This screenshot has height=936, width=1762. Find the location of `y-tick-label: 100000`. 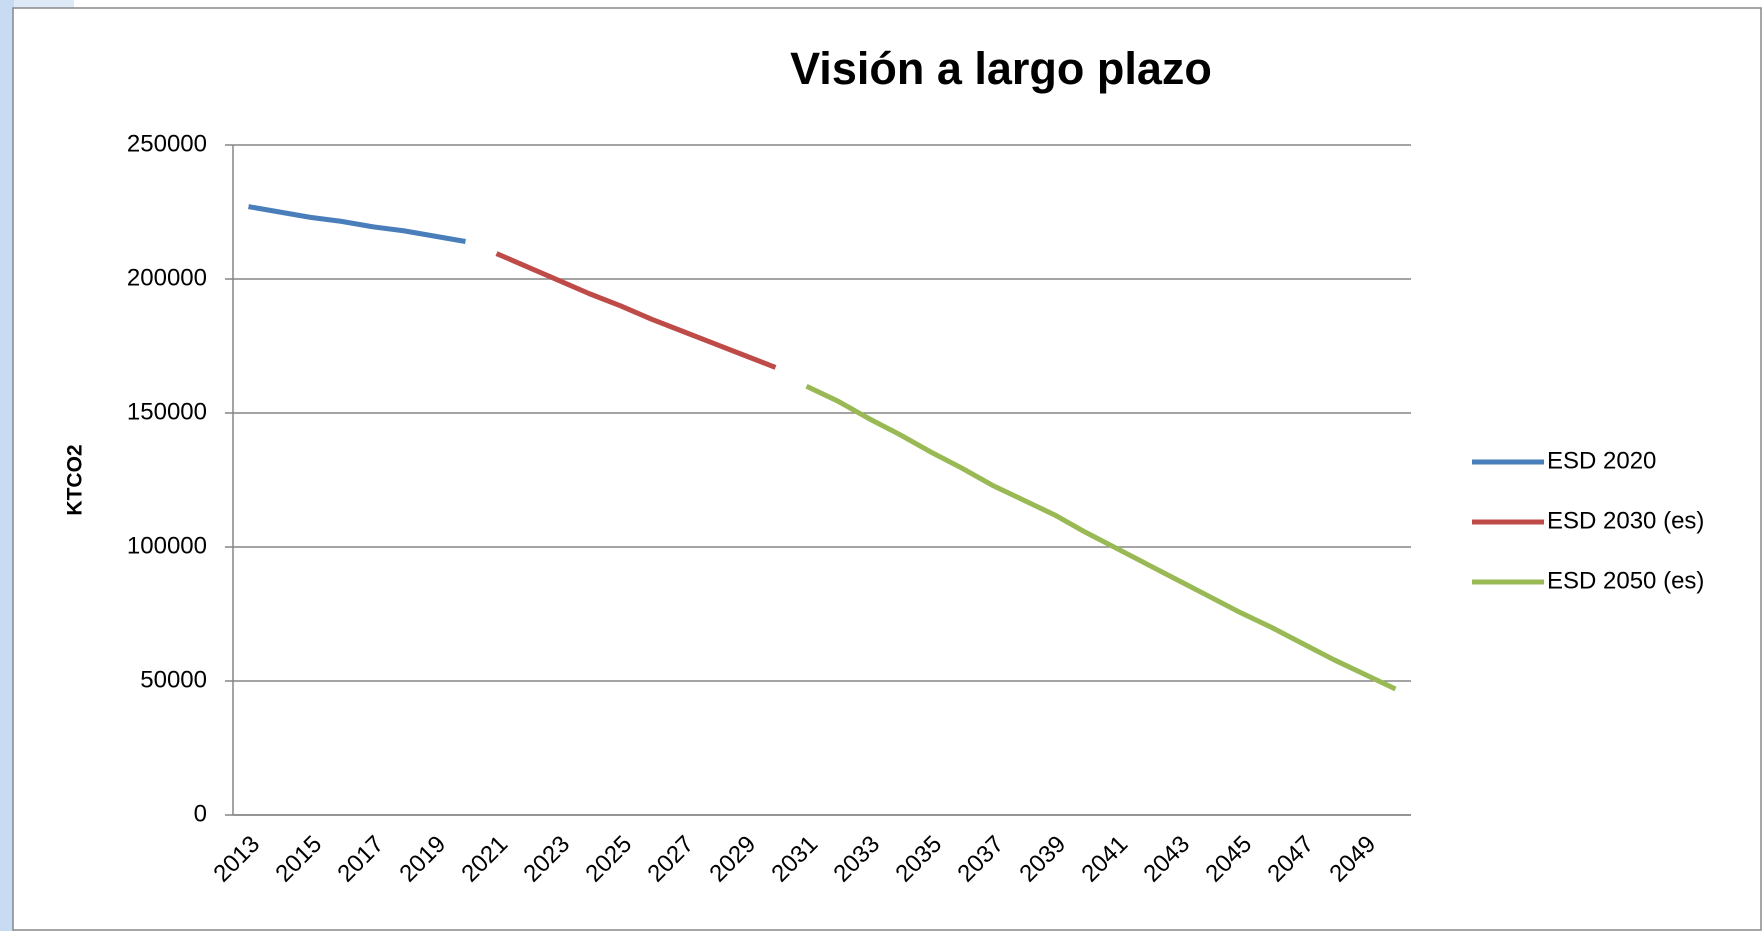

y-tick-label: 100000 is located at coordinates (167, 545).